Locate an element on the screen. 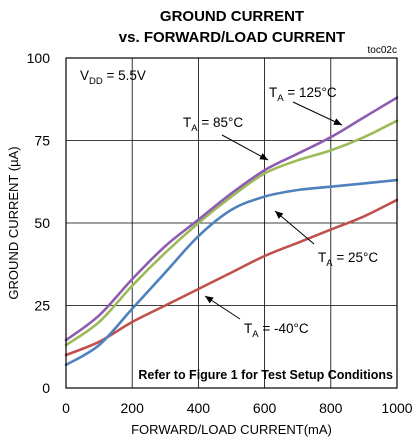  x-tick-labels: 0 200 400 600 800 1000 is located at coordinates (237, 408).